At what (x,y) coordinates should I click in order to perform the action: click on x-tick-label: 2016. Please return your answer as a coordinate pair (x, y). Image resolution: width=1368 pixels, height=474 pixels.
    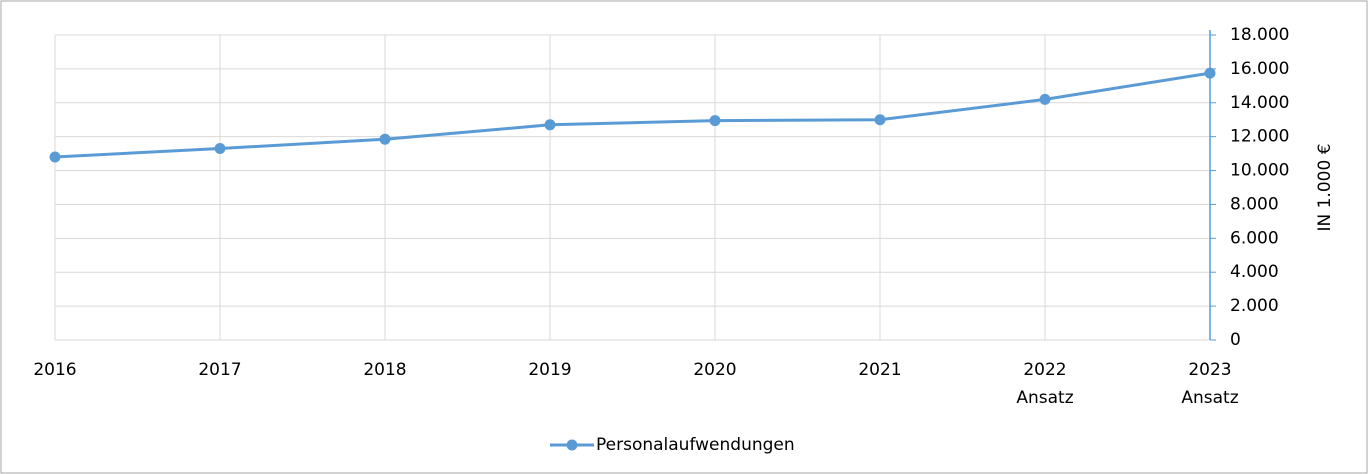
    Looking at the image, I should click on (55, 370).